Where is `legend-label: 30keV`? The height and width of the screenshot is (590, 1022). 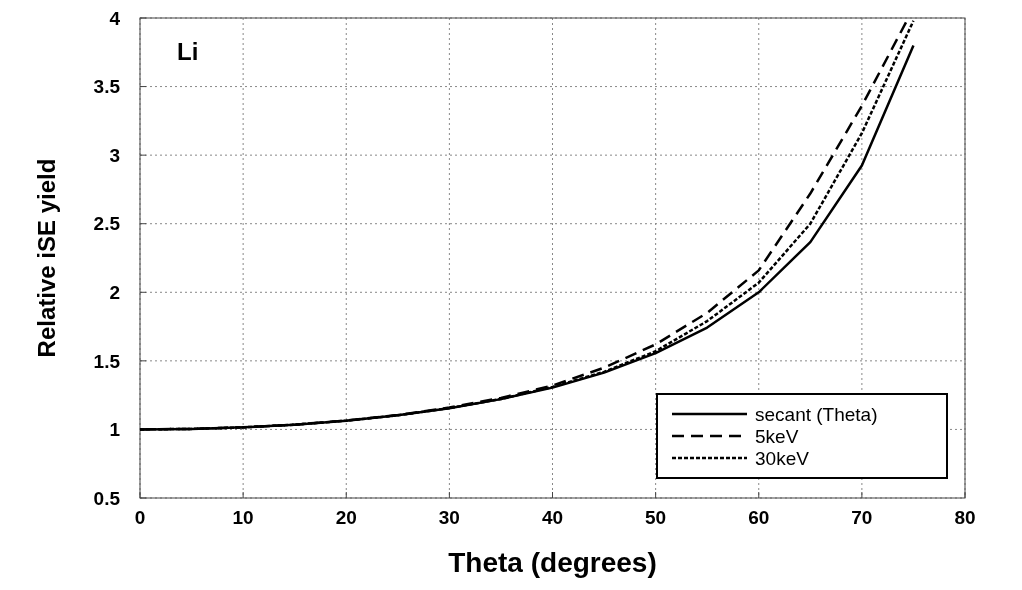 legend-label: 30keV is located at coordinates (782, 458).